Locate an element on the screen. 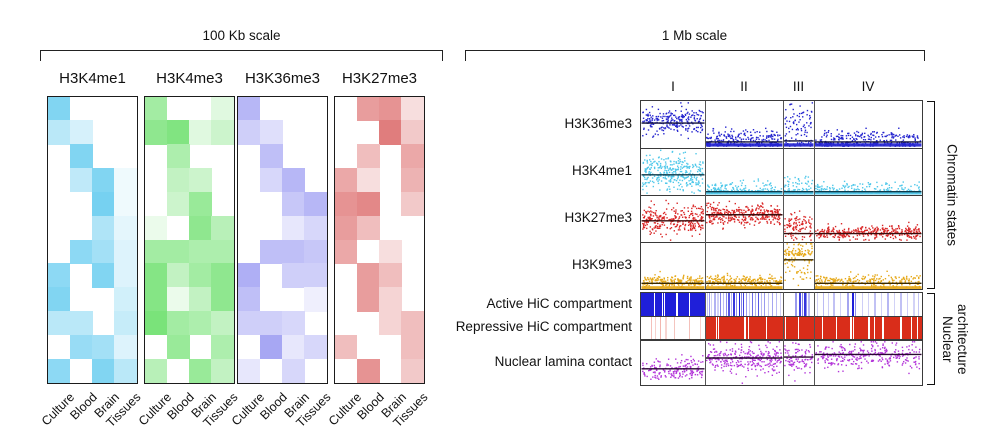  heatmap-title: H3K4me3 is located at coordinates (189, 78).